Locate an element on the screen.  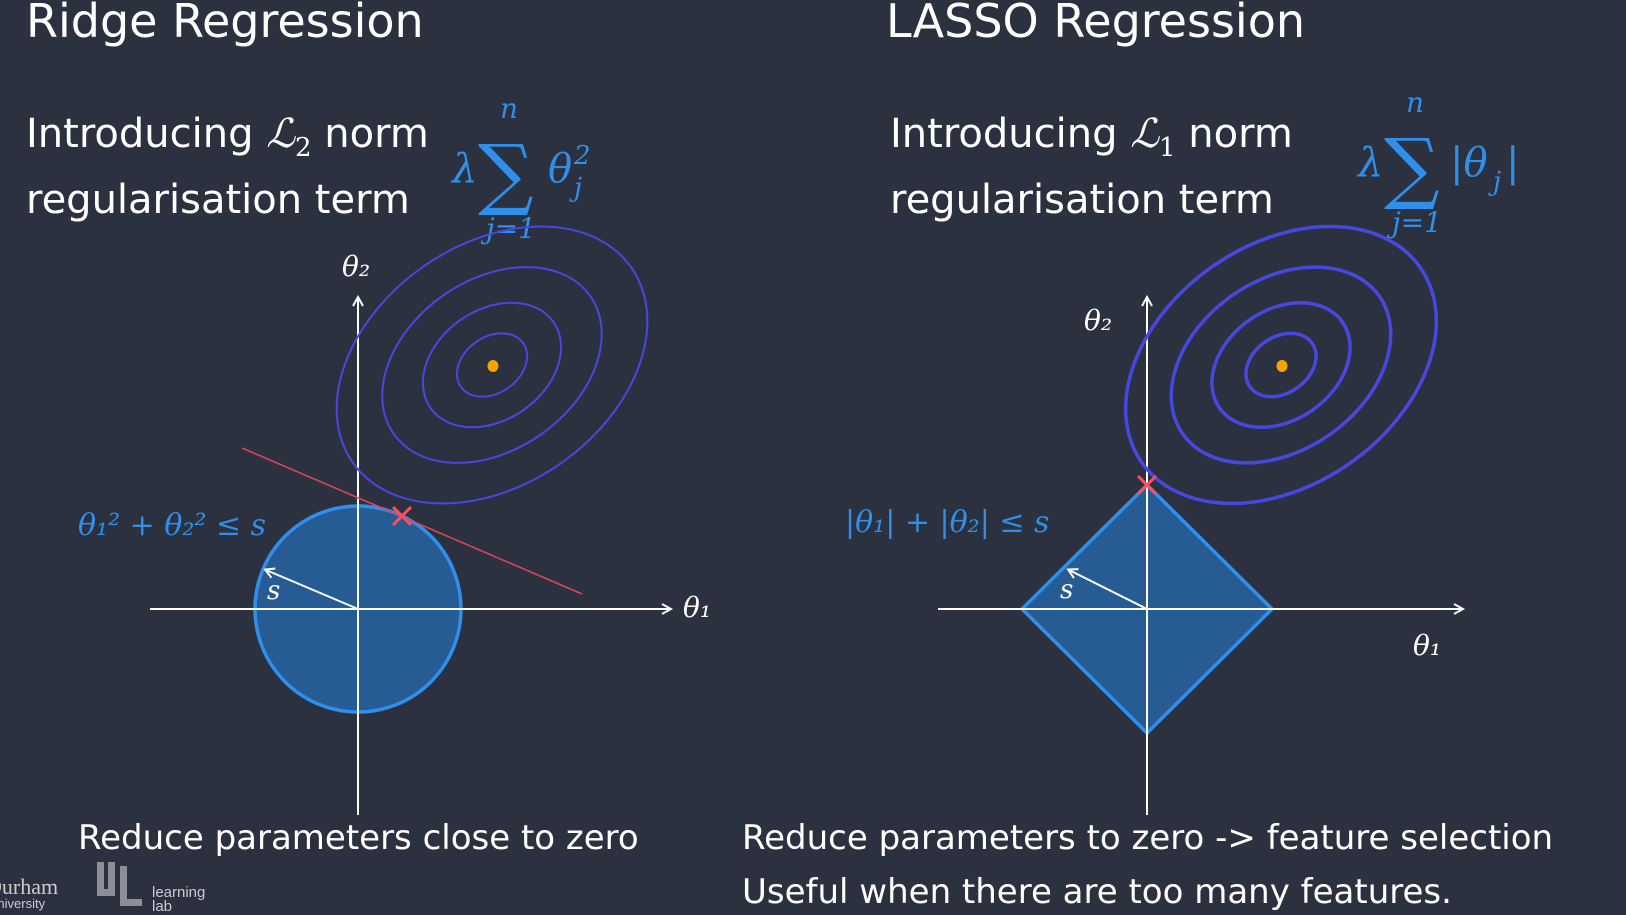
ridge-norm-symbol: ℒ2 is located at coordinates (289, 137).